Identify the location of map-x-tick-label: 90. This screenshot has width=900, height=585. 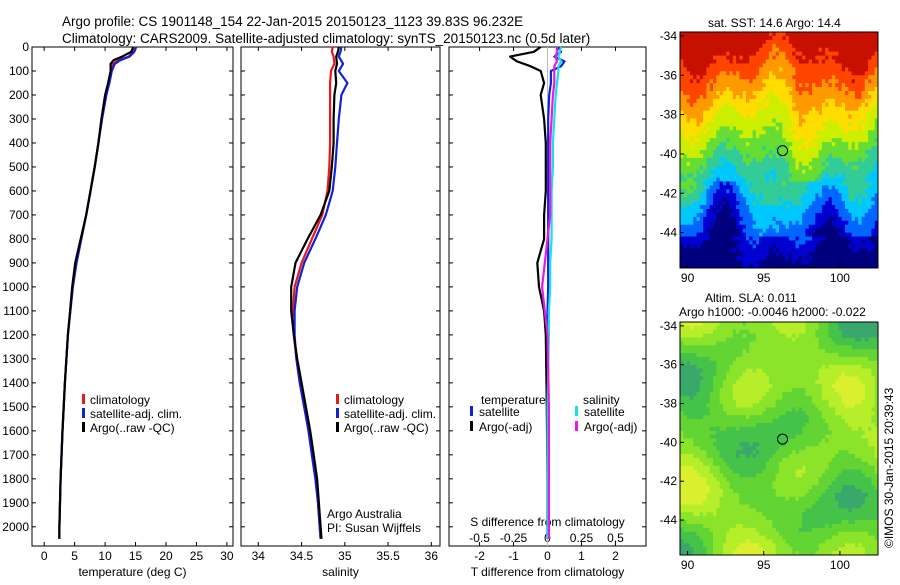
(688, 278).